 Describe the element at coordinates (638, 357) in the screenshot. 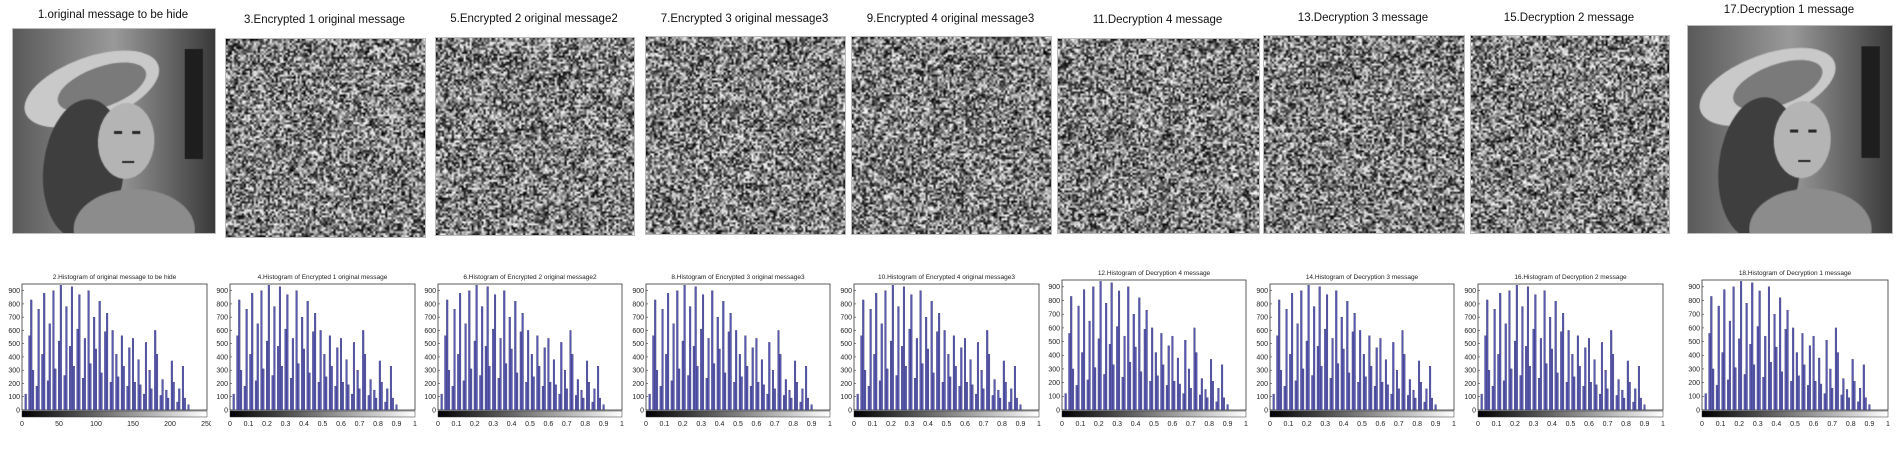

I see `y-tick-label: 400` at that location.